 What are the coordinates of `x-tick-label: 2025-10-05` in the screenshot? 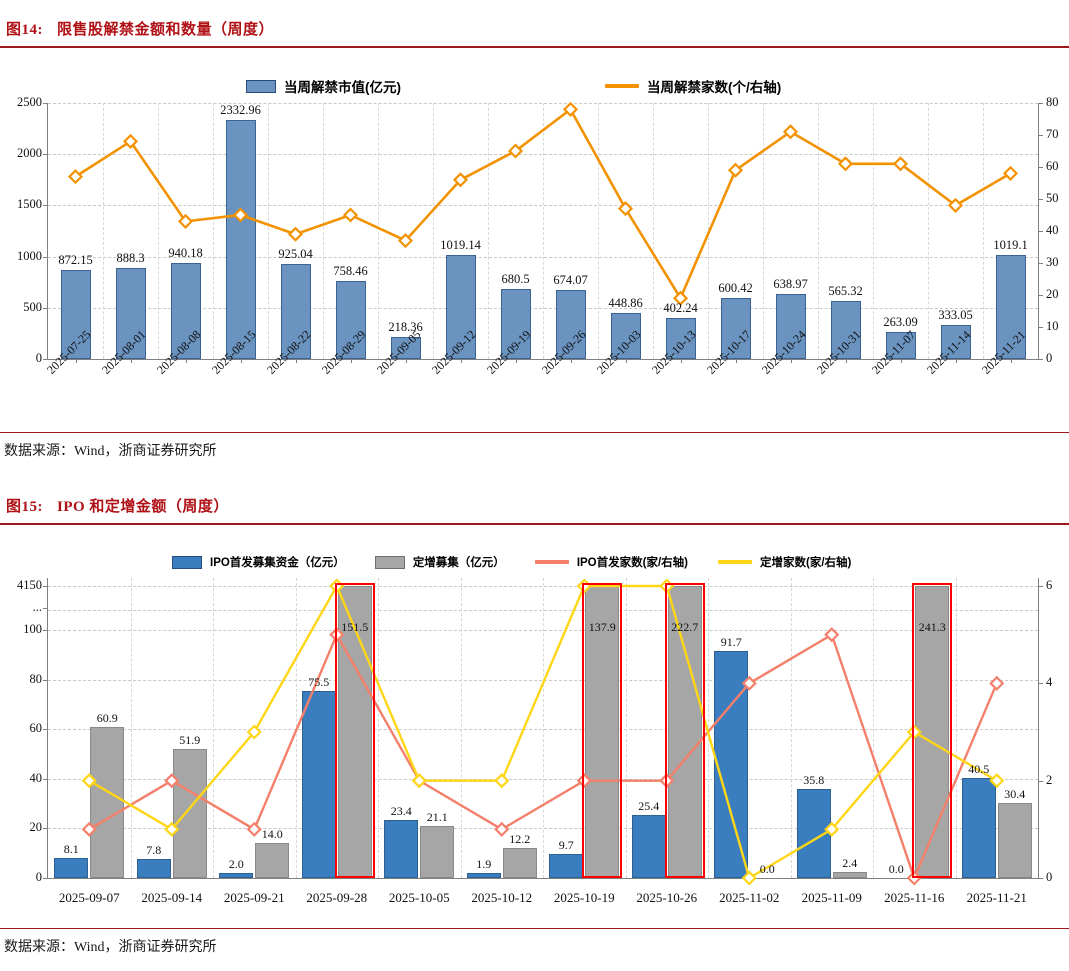 It's located at (419, 897).